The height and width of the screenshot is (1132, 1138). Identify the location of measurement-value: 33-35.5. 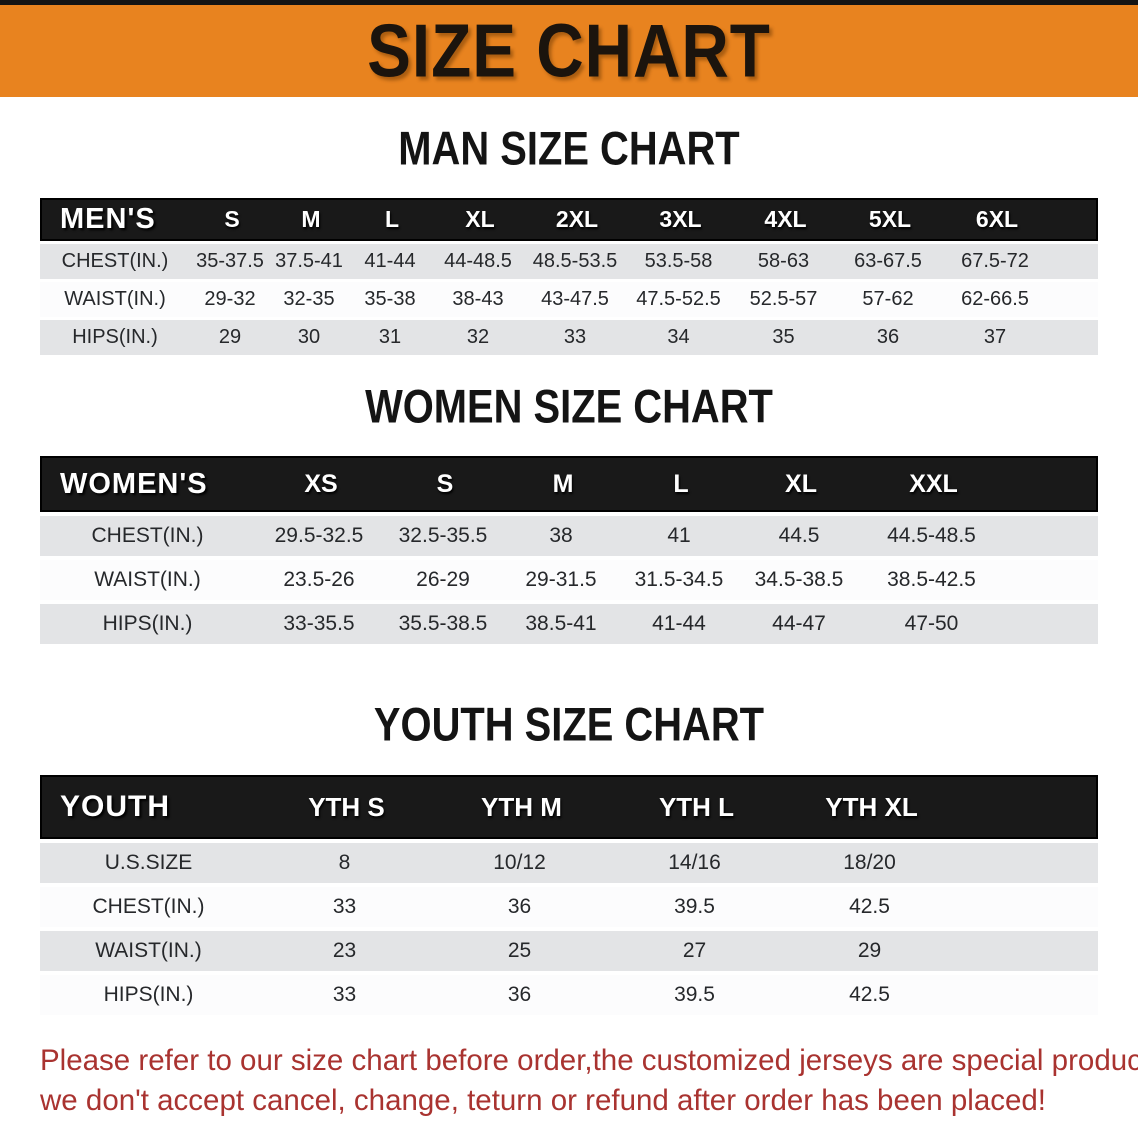
(319, 623).